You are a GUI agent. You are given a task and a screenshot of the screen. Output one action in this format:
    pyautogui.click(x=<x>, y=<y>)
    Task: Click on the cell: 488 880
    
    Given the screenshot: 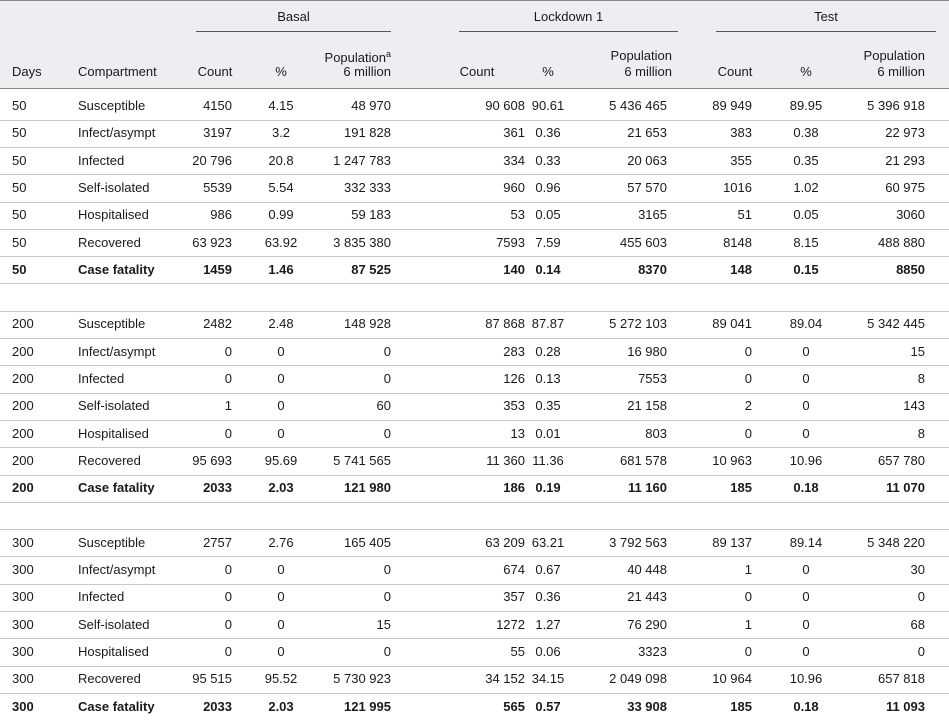 What is the action you would take?
    pyautogui.click(x=901, y=242)
    